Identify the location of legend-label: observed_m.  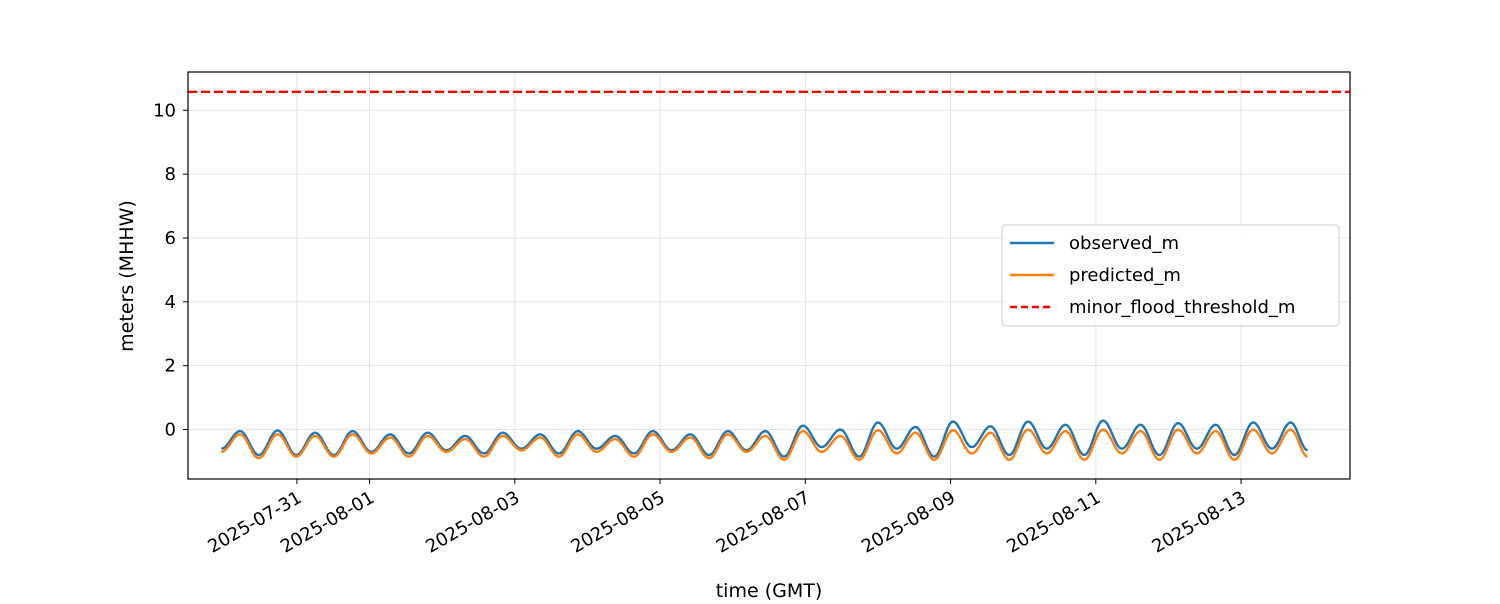
(1124, 243).